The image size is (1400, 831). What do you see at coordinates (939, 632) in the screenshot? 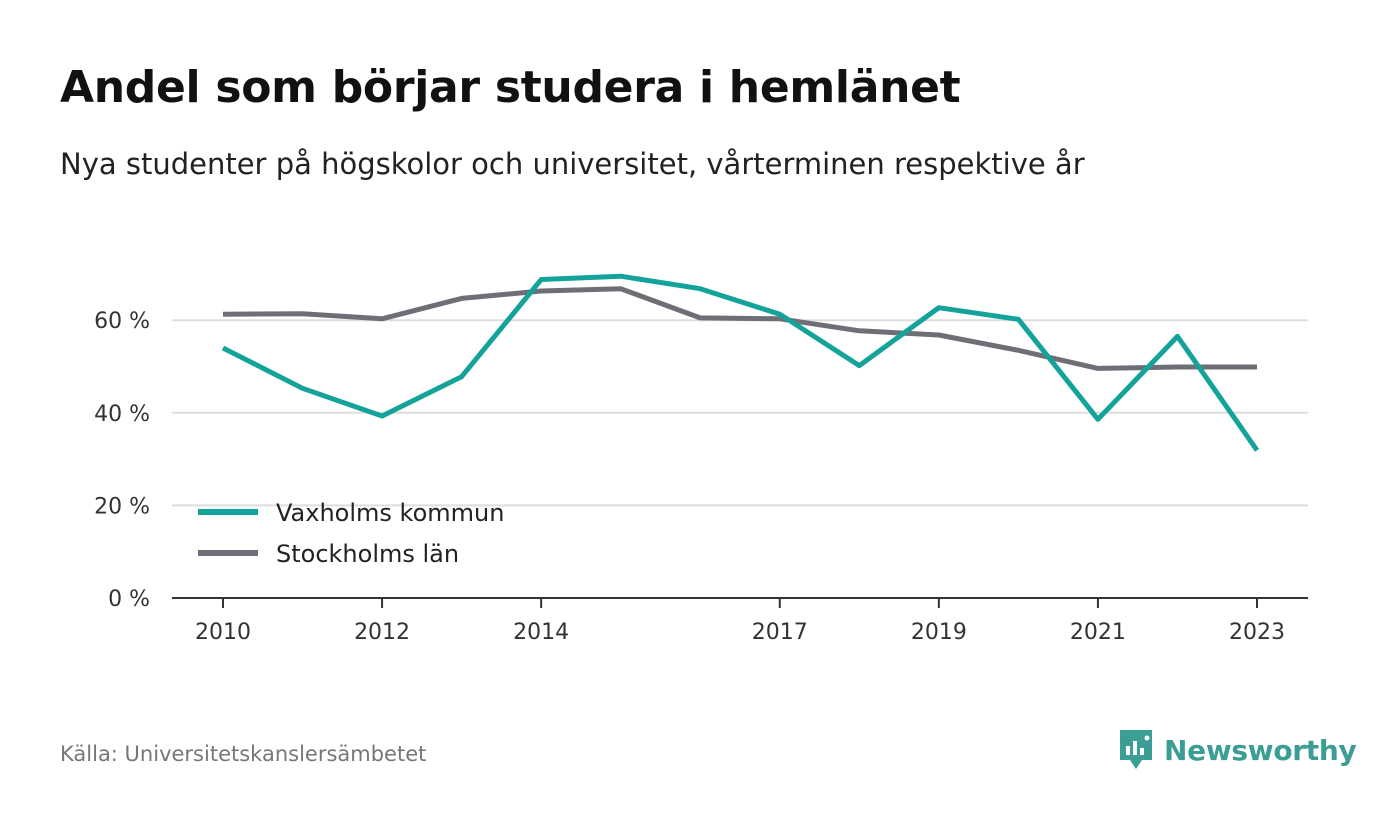
I see `x-tick-label: 2019` at bounding box center [939, 632].